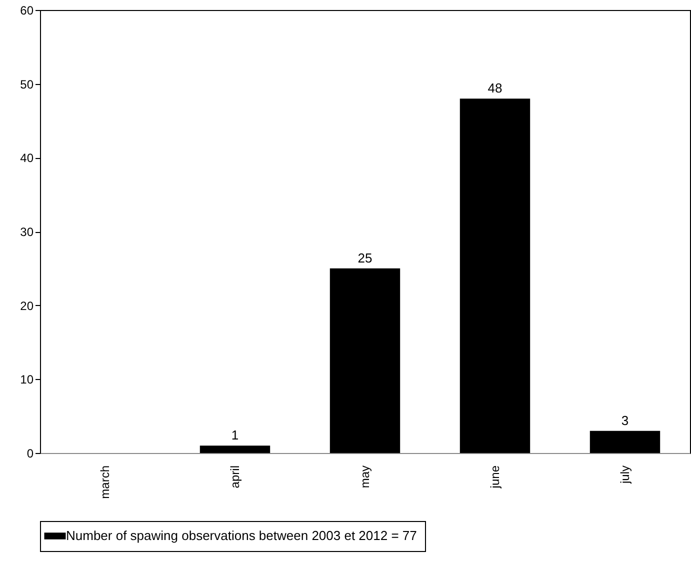 The height and width of the screenshot is (577, 691). I want to click on y-tick-label: 50, so click(27, 84).